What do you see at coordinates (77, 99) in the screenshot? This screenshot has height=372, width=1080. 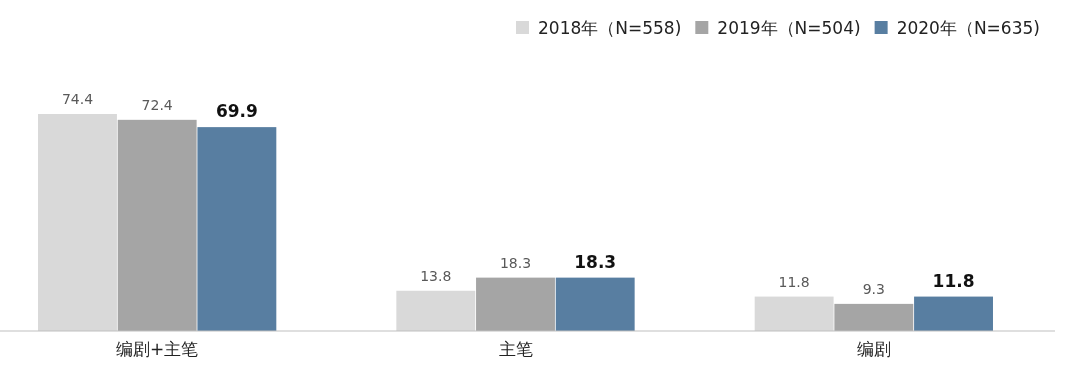 I see `data-label: 74.4` at bounding box center [77, 99].